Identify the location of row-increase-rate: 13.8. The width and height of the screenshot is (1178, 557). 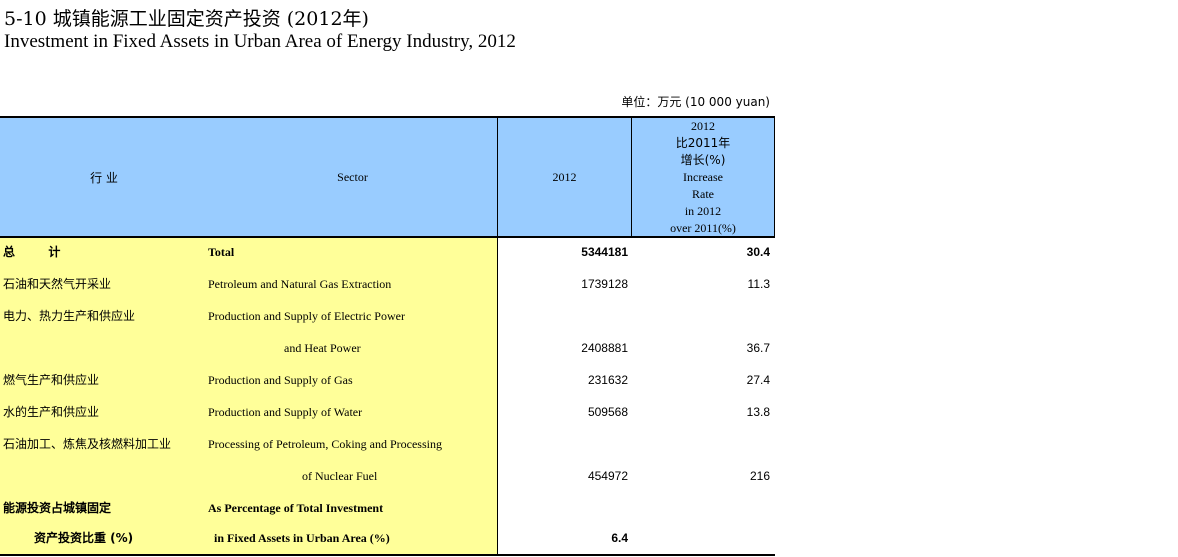
(758, 412).